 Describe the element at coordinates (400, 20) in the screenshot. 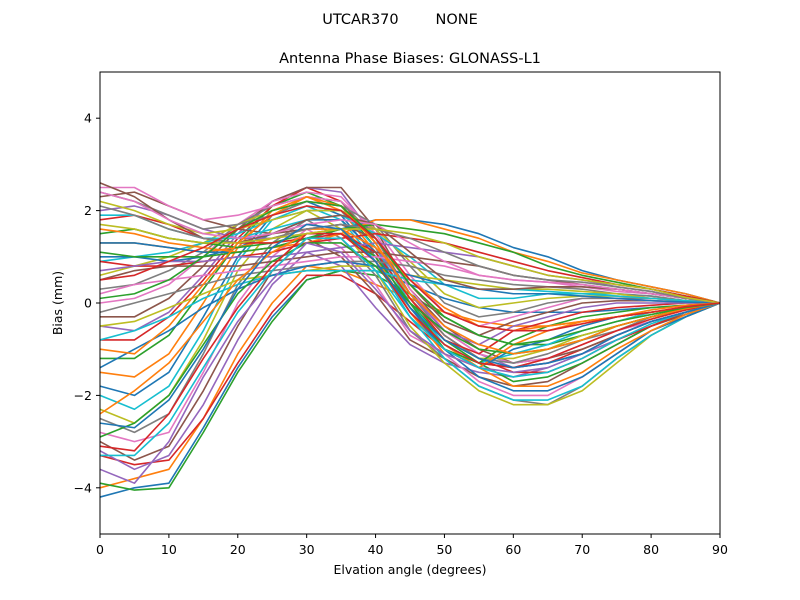

I see `figure-suptitle: UTCAR370 NONE` at that location.